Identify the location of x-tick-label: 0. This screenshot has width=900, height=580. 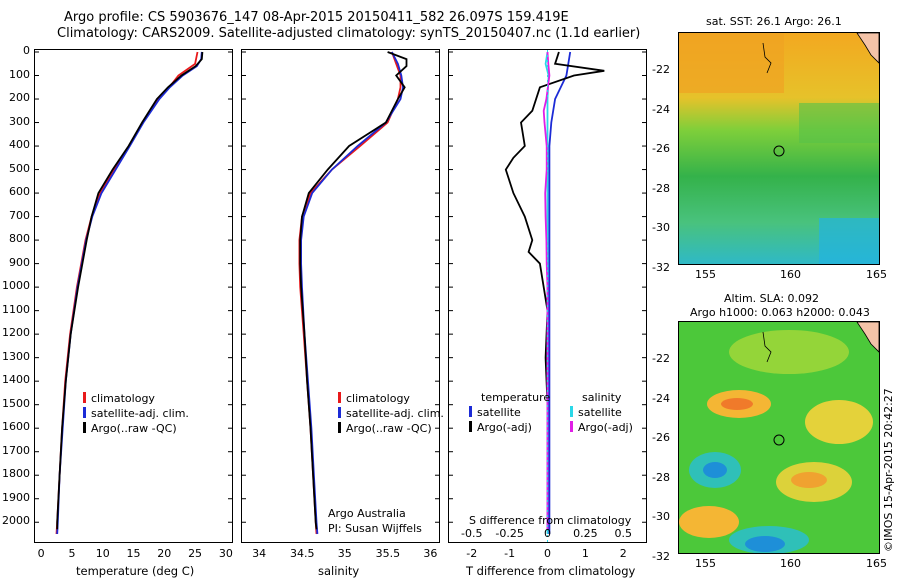
(547, 553).